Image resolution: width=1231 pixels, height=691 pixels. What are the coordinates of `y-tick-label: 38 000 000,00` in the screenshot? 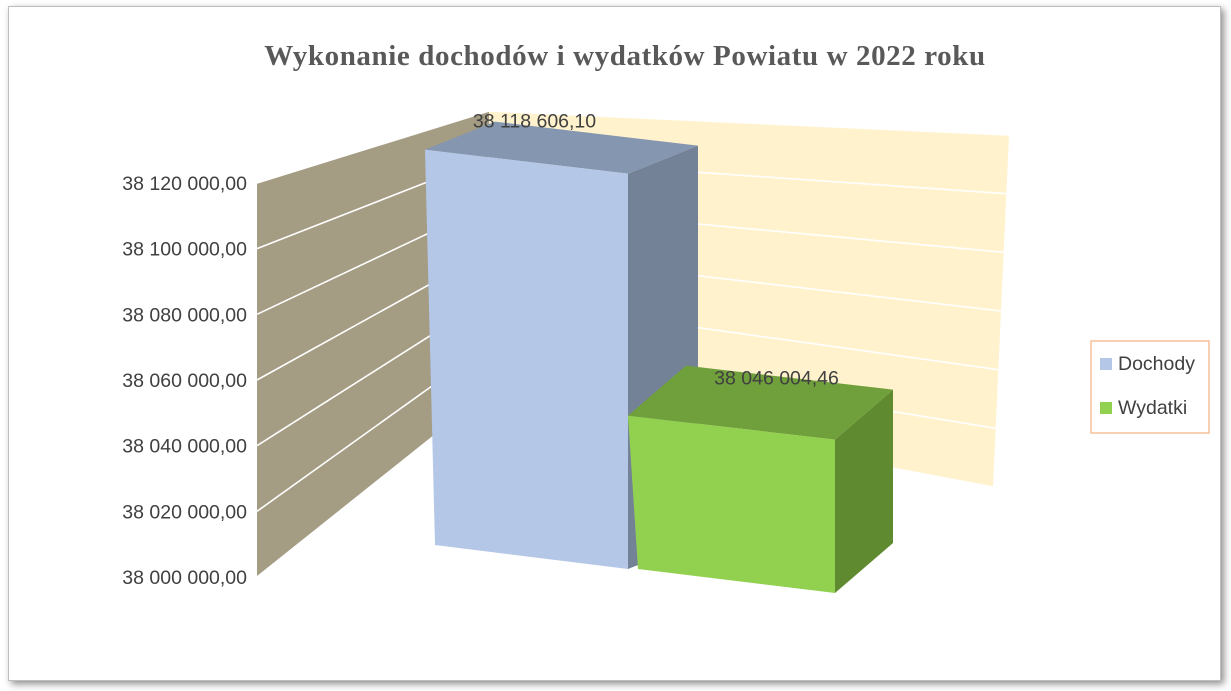 It's located at (184, 578).